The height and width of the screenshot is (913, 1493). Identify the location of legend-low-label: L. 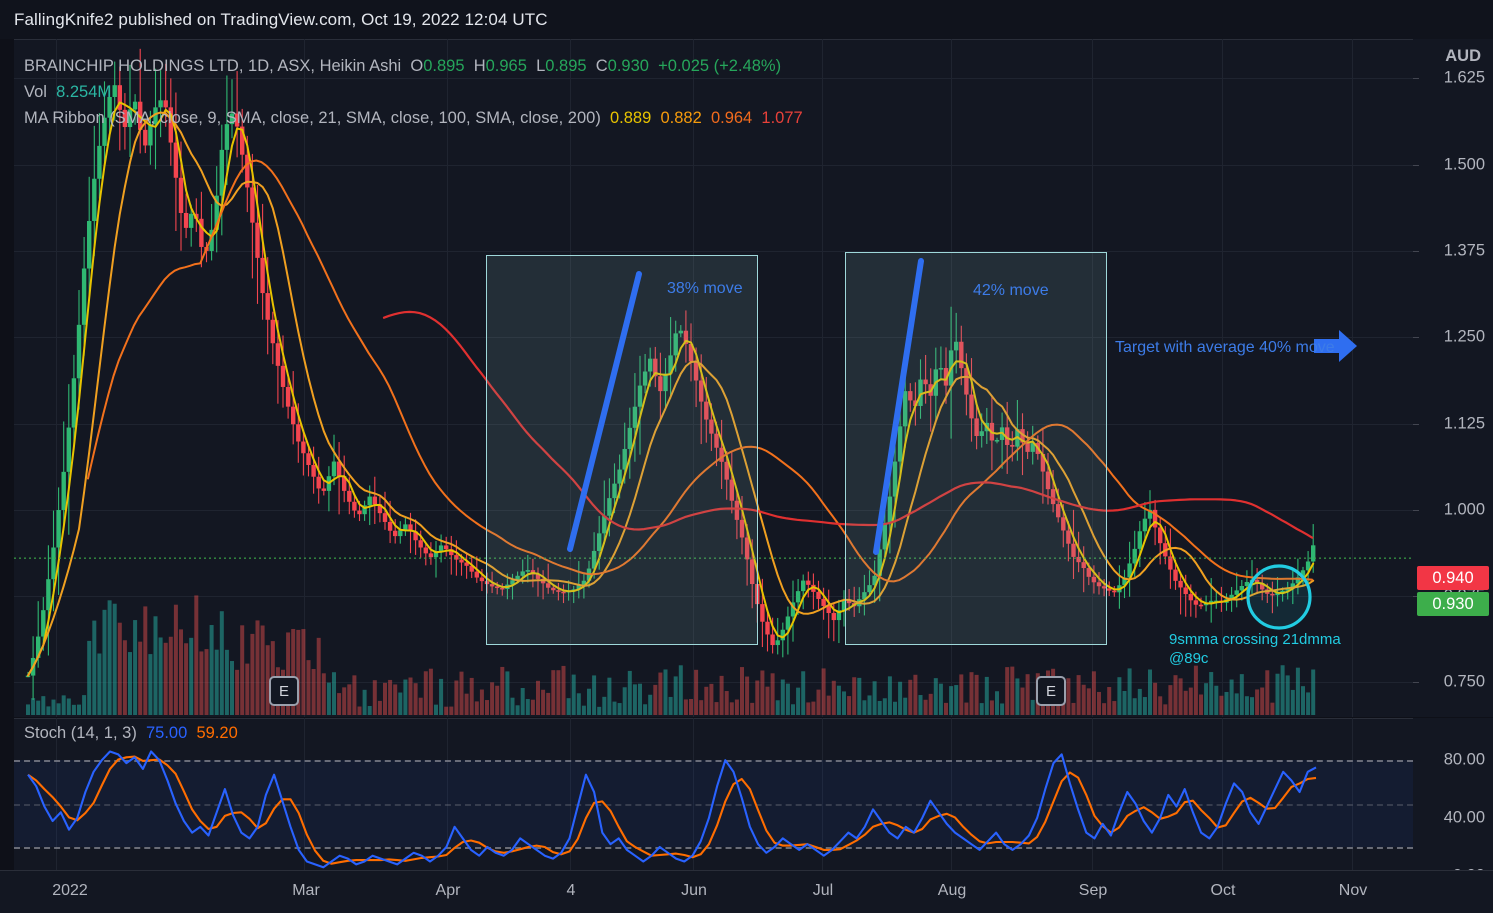
(541, 66).